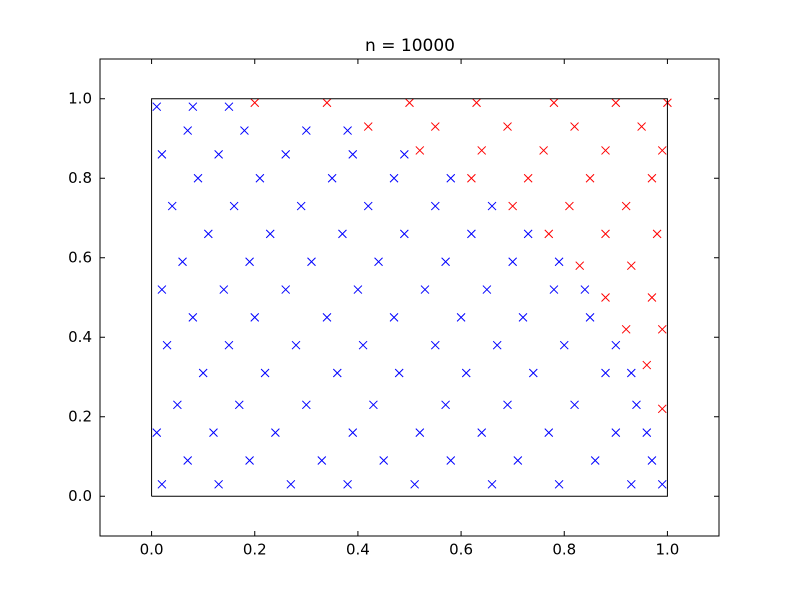 This screenshot has height=597, width=800. What do you see at coordinates (80, 178) in the screenshot?
I see `y-tick-label: 0.8` at bounding box center [80, 178].